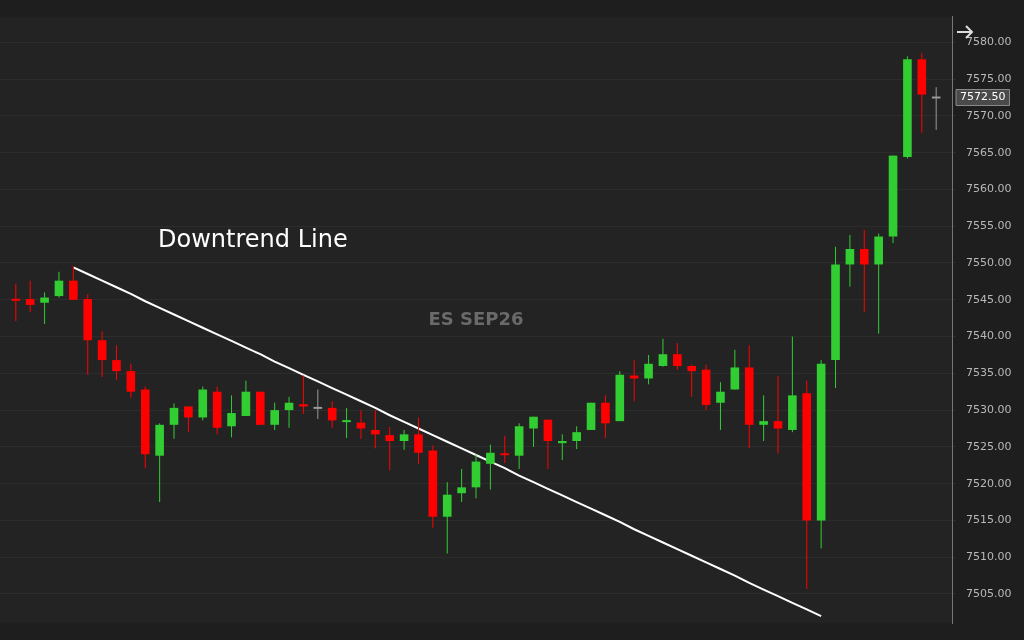 This screenshot has width=1024, height=640. Describe the element at coordinates (989, 520) in the screenshot. I see `y-tick-label: 7515.00` at that location.